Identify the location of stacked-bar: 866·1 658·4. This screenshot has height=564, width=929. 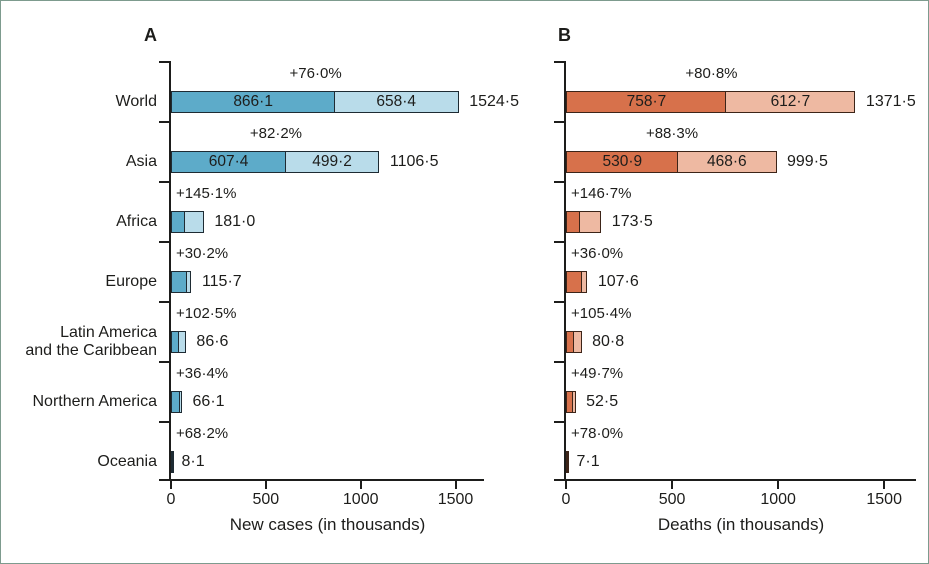
(315, 102).